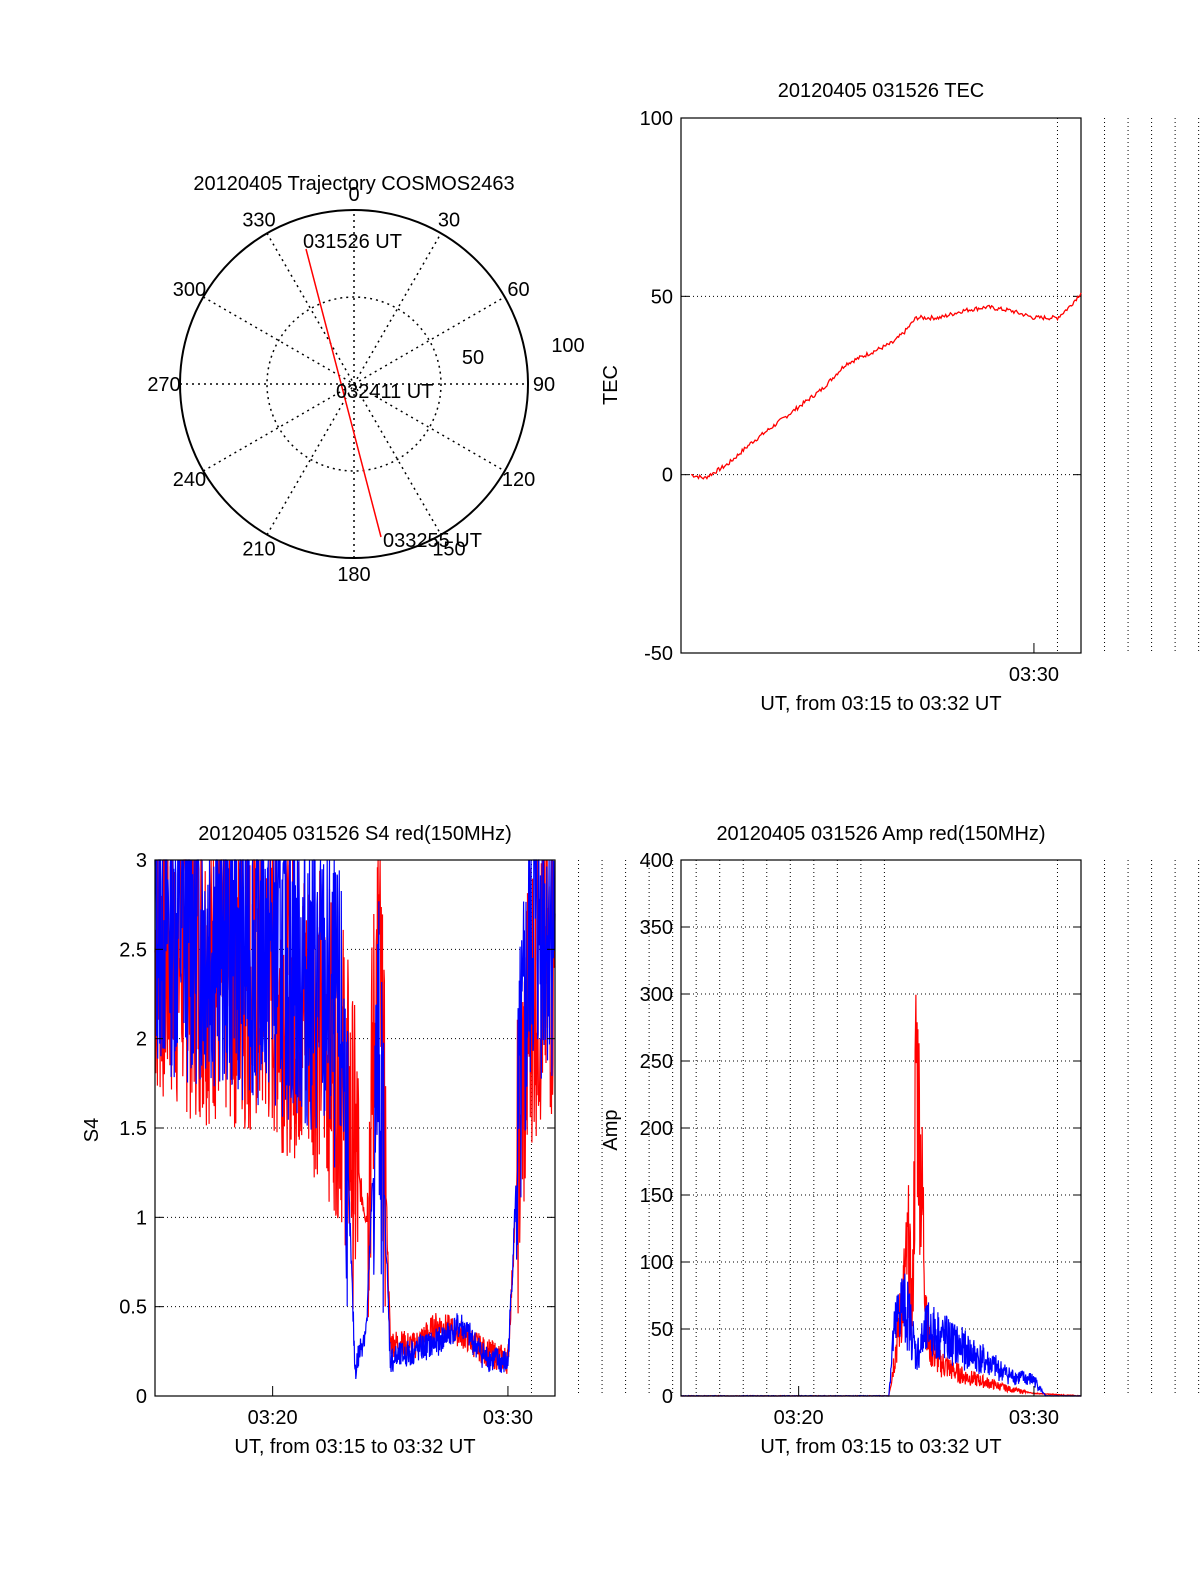 The width and height of the screenshot is (1200, 1575). I want to click on tec-ylabel: TEC, so click(611, 385).